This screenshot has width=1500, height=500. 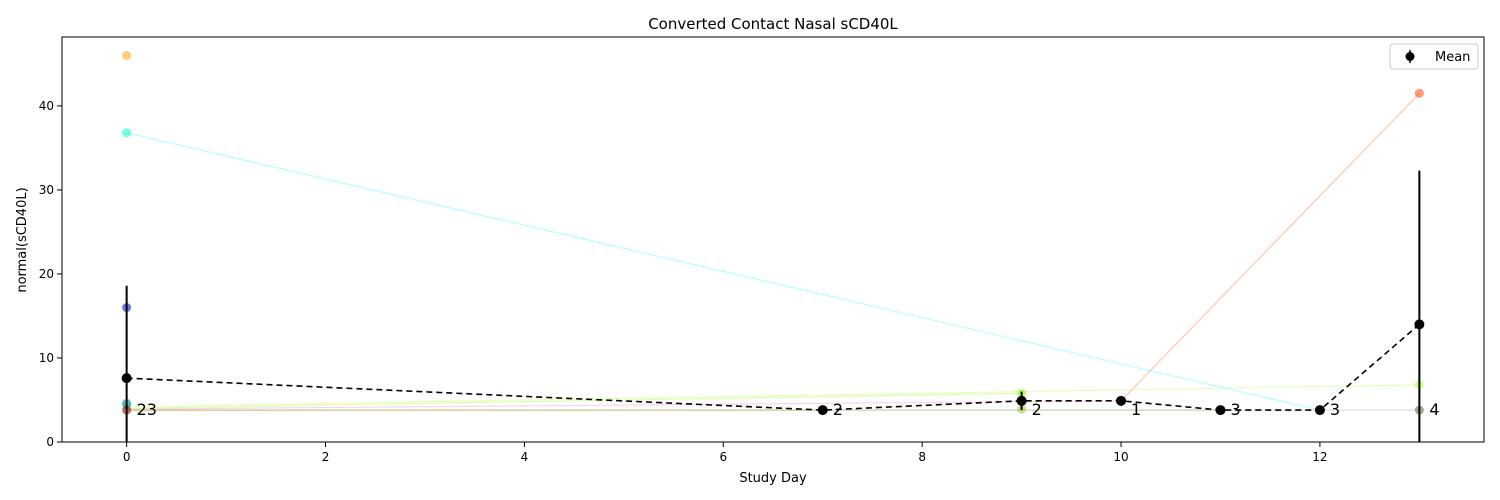 I want to click on y-tick-label-2: 20, so click(x=46, y=274).